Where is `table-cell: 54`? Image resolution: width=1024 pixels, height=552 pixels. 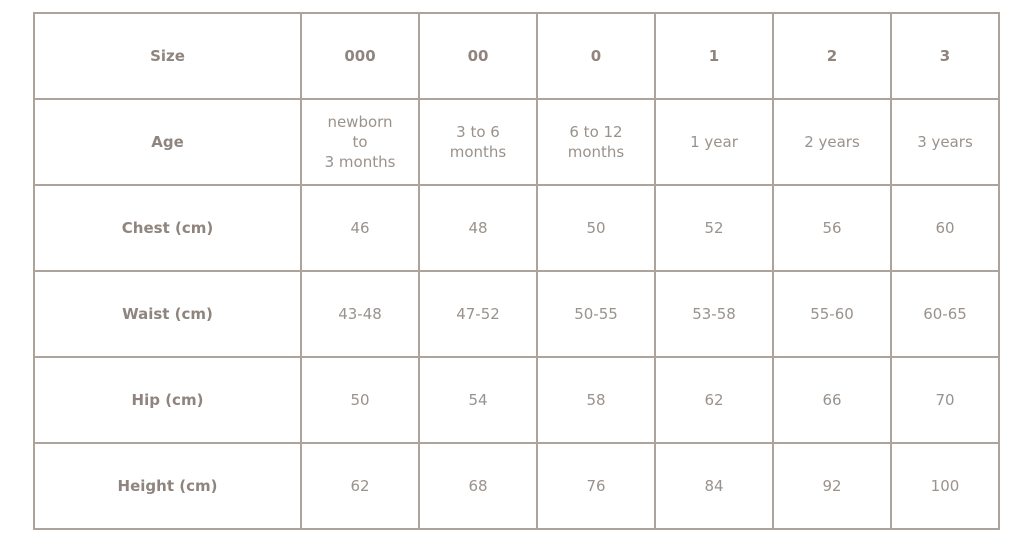
table-cell: 54 is located at coordinates (478, 400).